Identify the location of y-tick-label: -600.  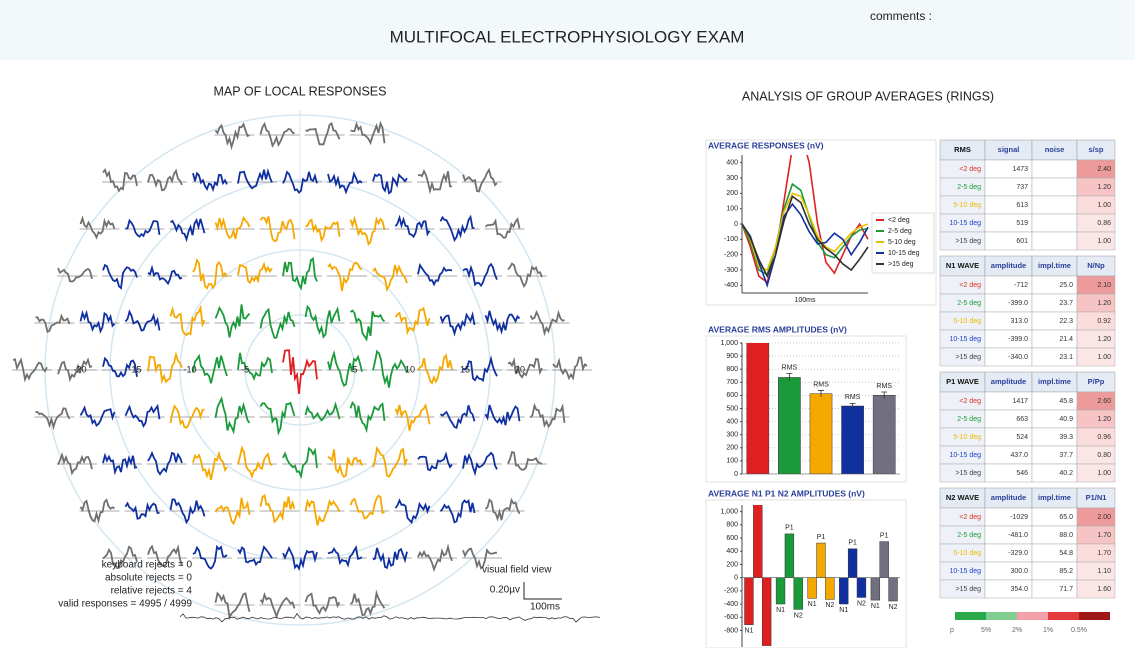
(731, 617).